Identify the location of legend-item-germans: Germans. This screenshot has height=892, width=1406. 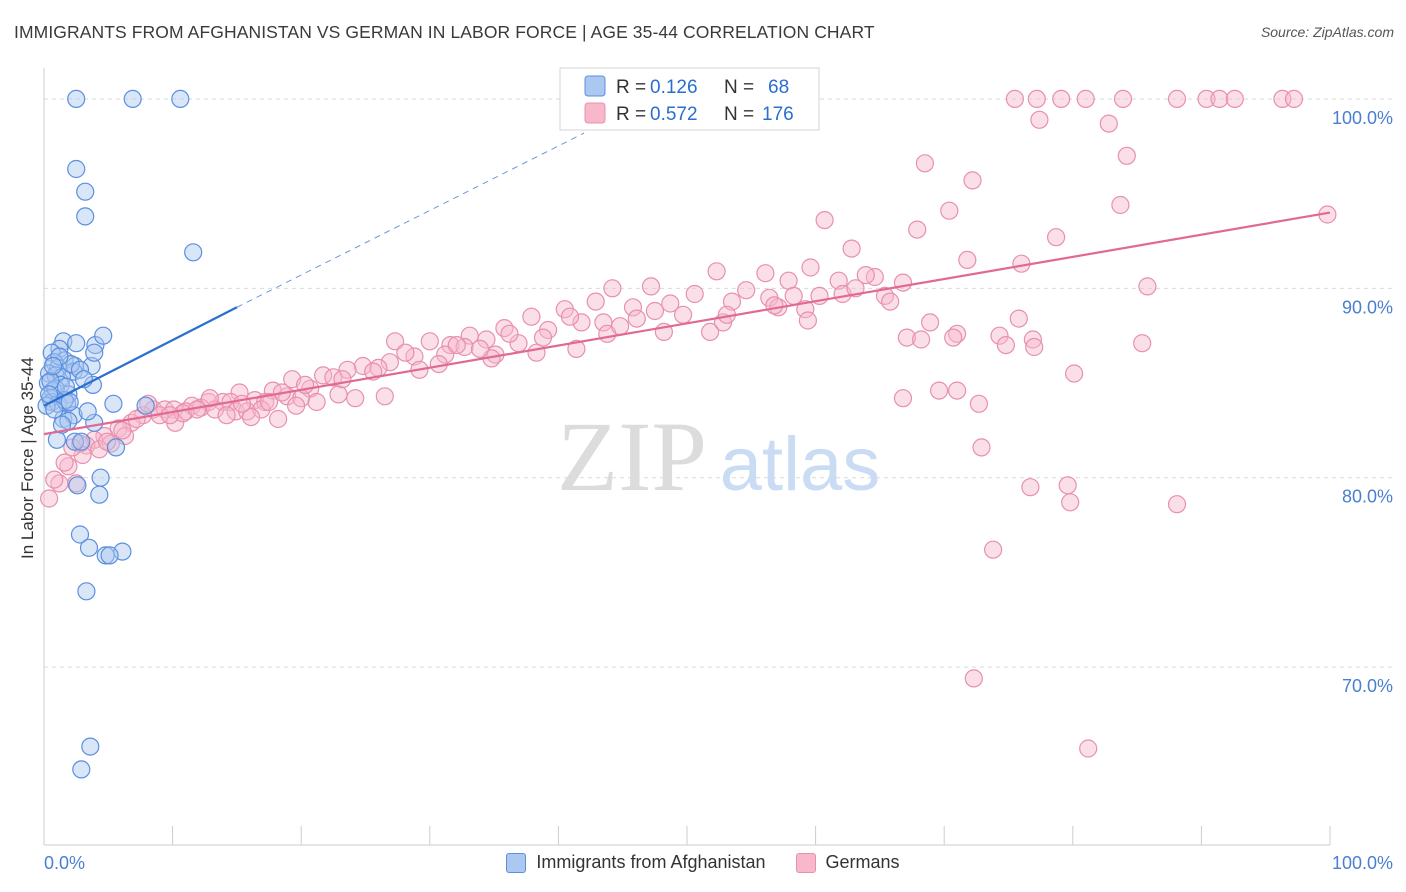
(847, 862).